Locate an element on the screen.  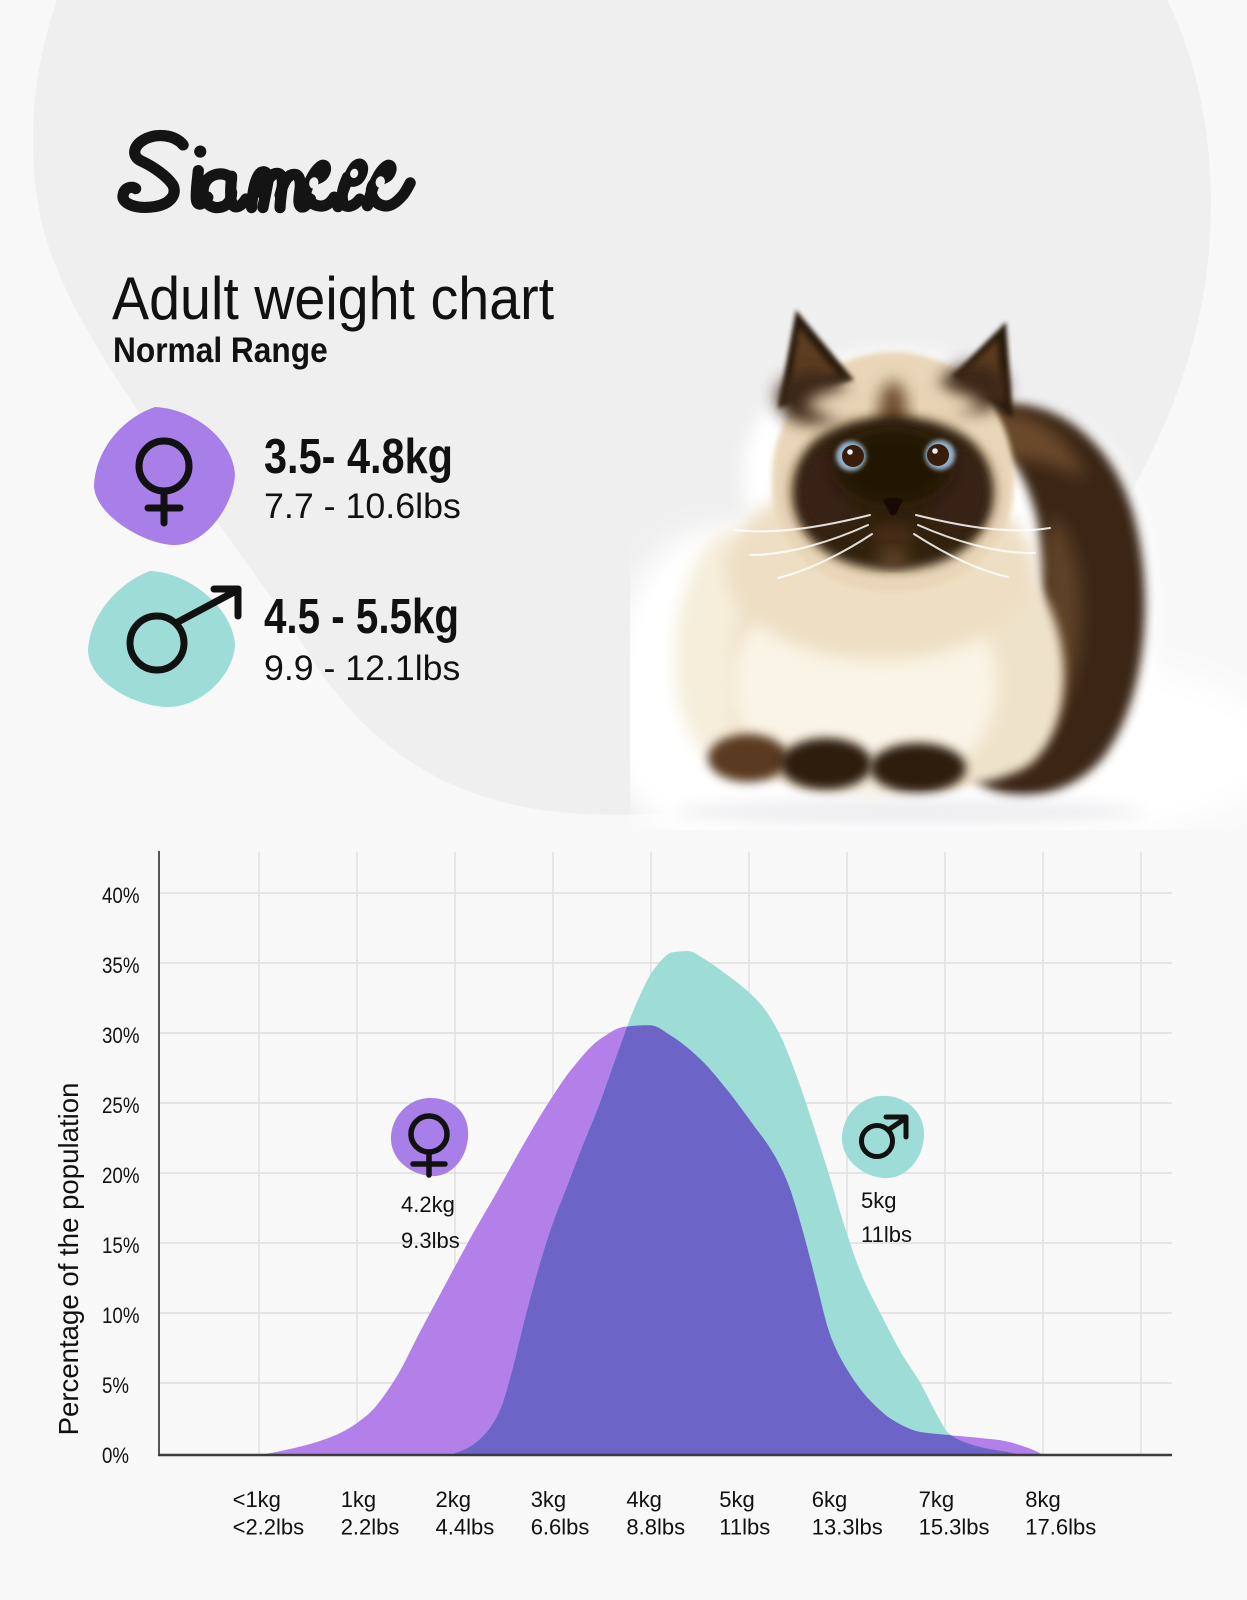
svg-text: 8kg is located at coordinates (1042, 1499).